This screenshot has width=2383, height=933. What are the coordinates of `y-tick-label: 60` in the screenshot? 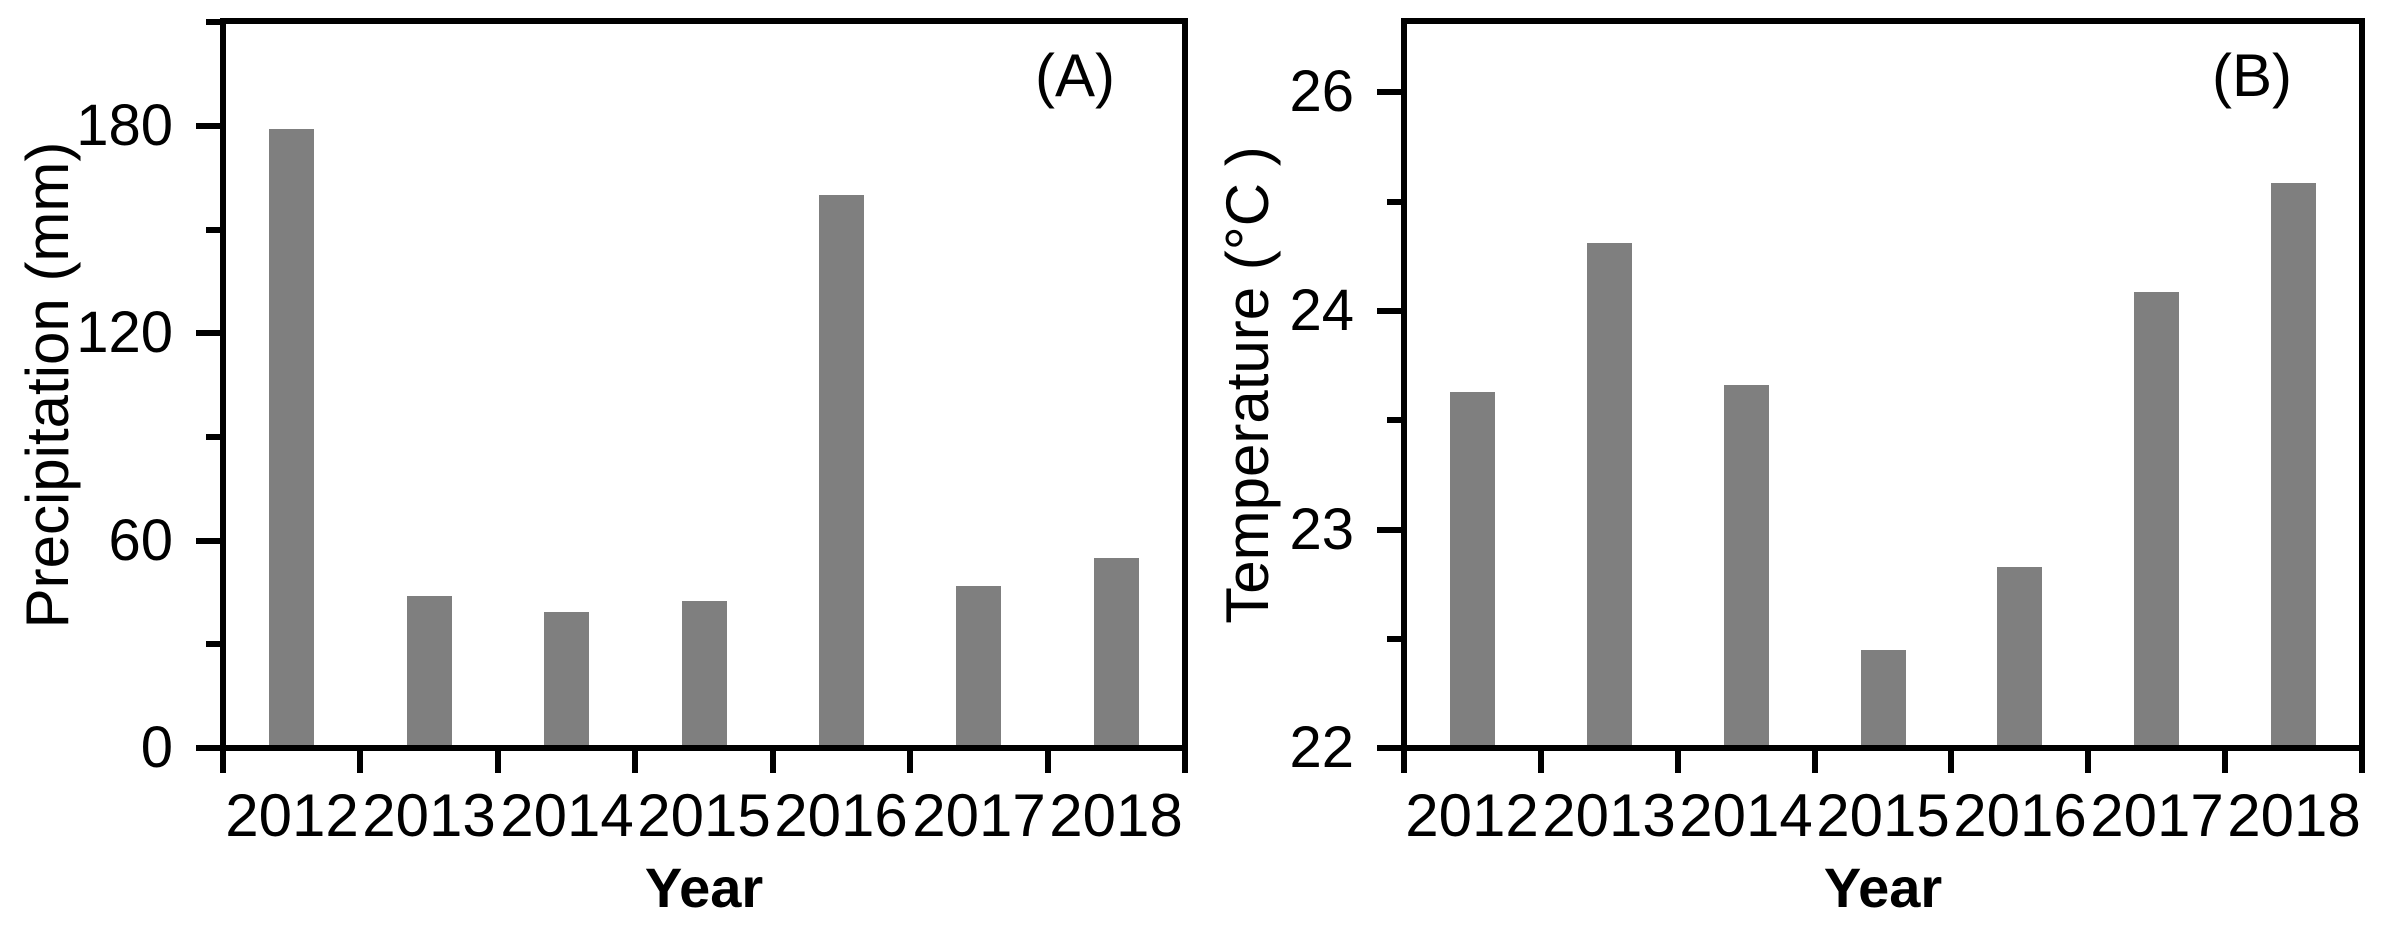 It's located at (140, 540).